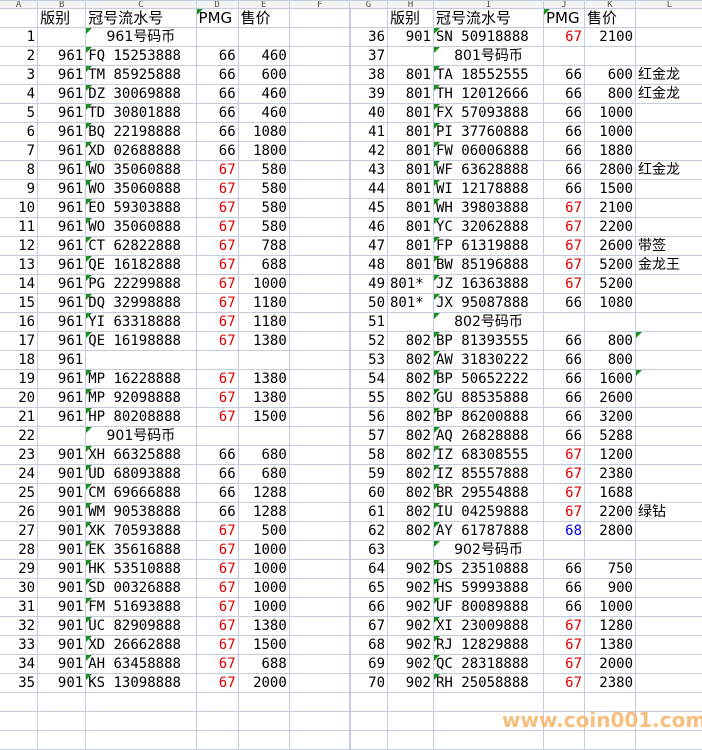 The width and height of the screenshot is (702, 750). I want to click on serial-cell: XD 02688888, so click(141, 151).